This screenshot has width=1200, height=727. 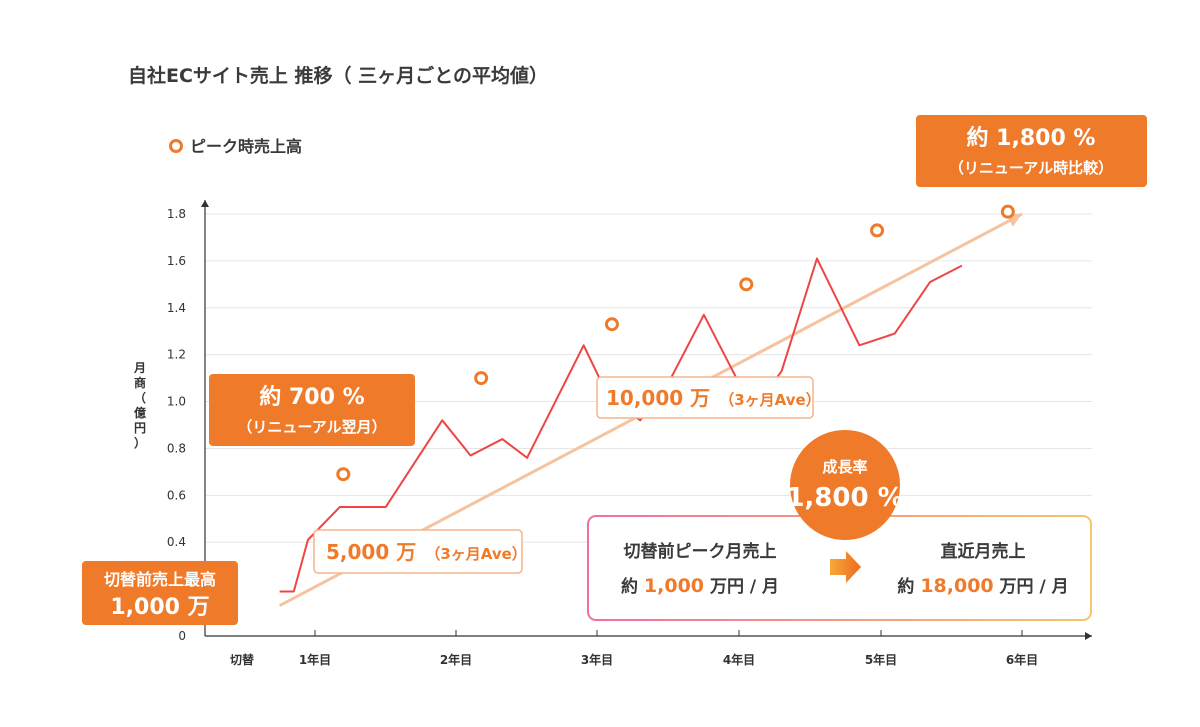 I want to click on x-axis-arrow-icon, so click(x=1088, y=636).